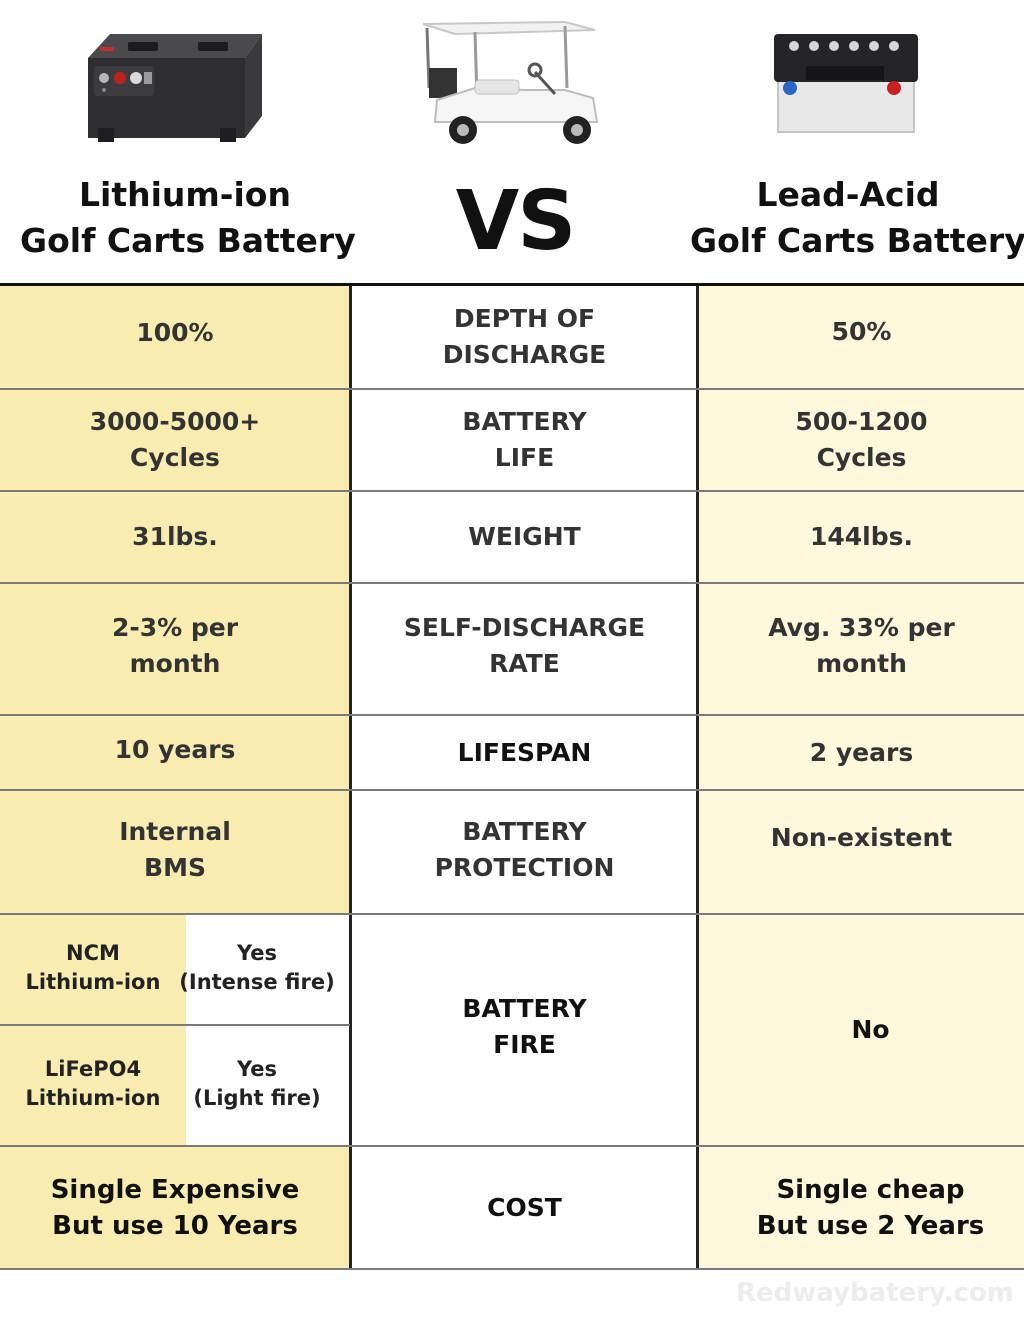 This screenshot has width=1024, height=1322. What do you see at coordinates (175, 440) in the screenshot?
I see `table-row-battery-life-lithium: 3000-5000+ Cycles` at bounding box center [175, 440].